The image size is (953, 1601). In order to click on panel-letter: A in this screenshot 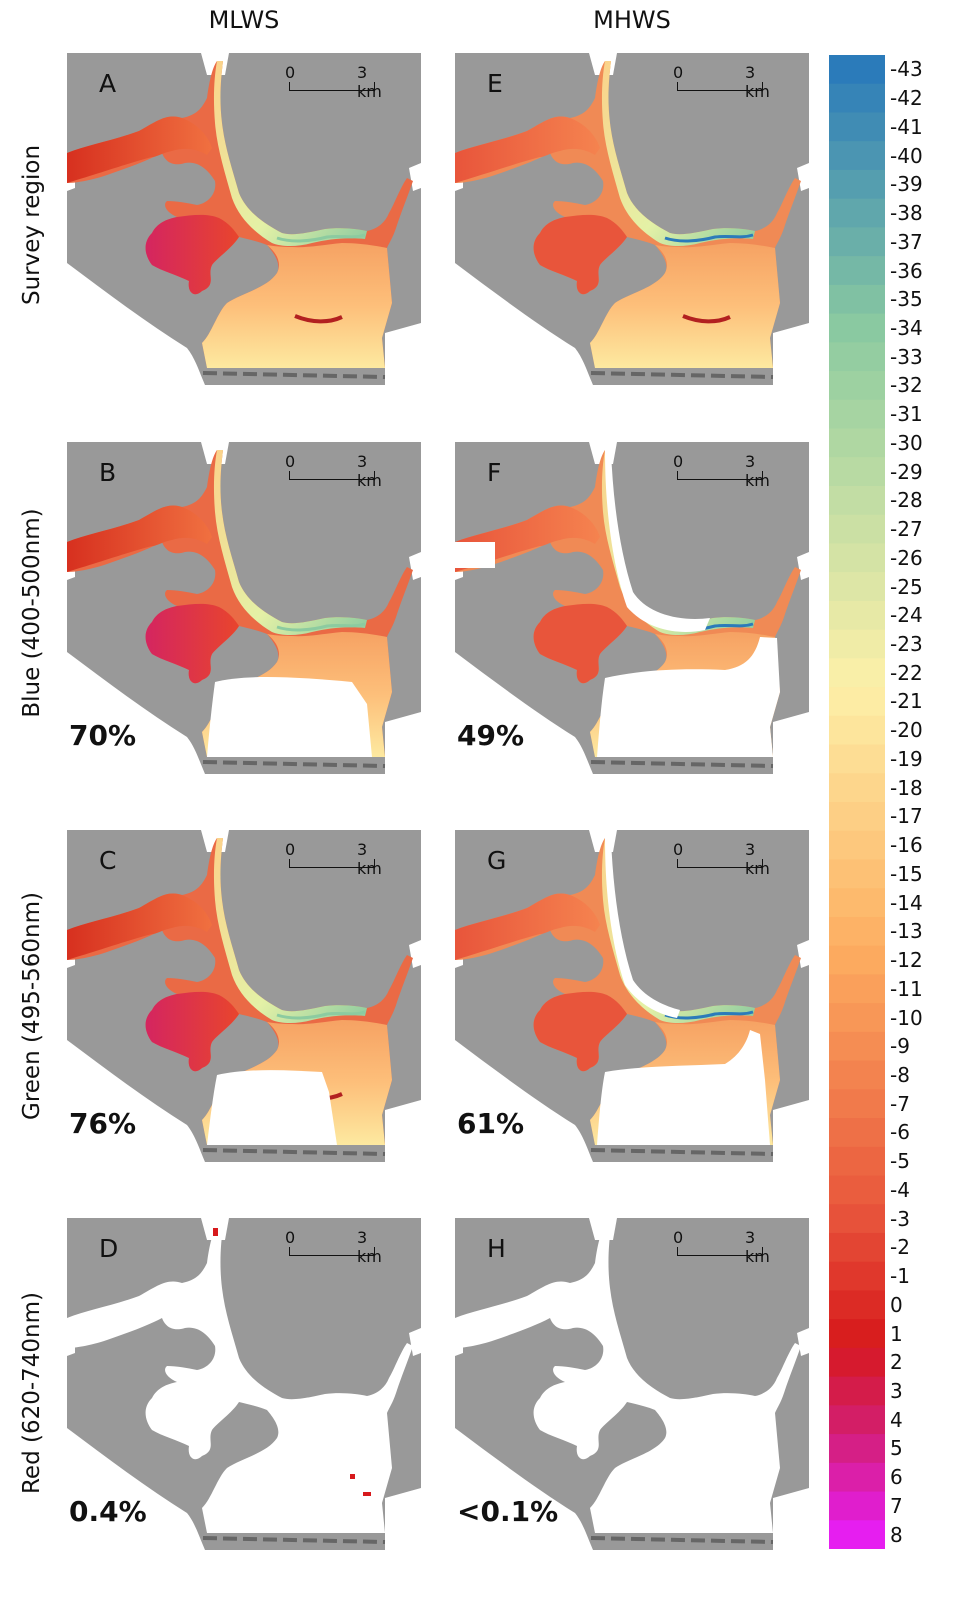, I will do `click(108, 83)`.